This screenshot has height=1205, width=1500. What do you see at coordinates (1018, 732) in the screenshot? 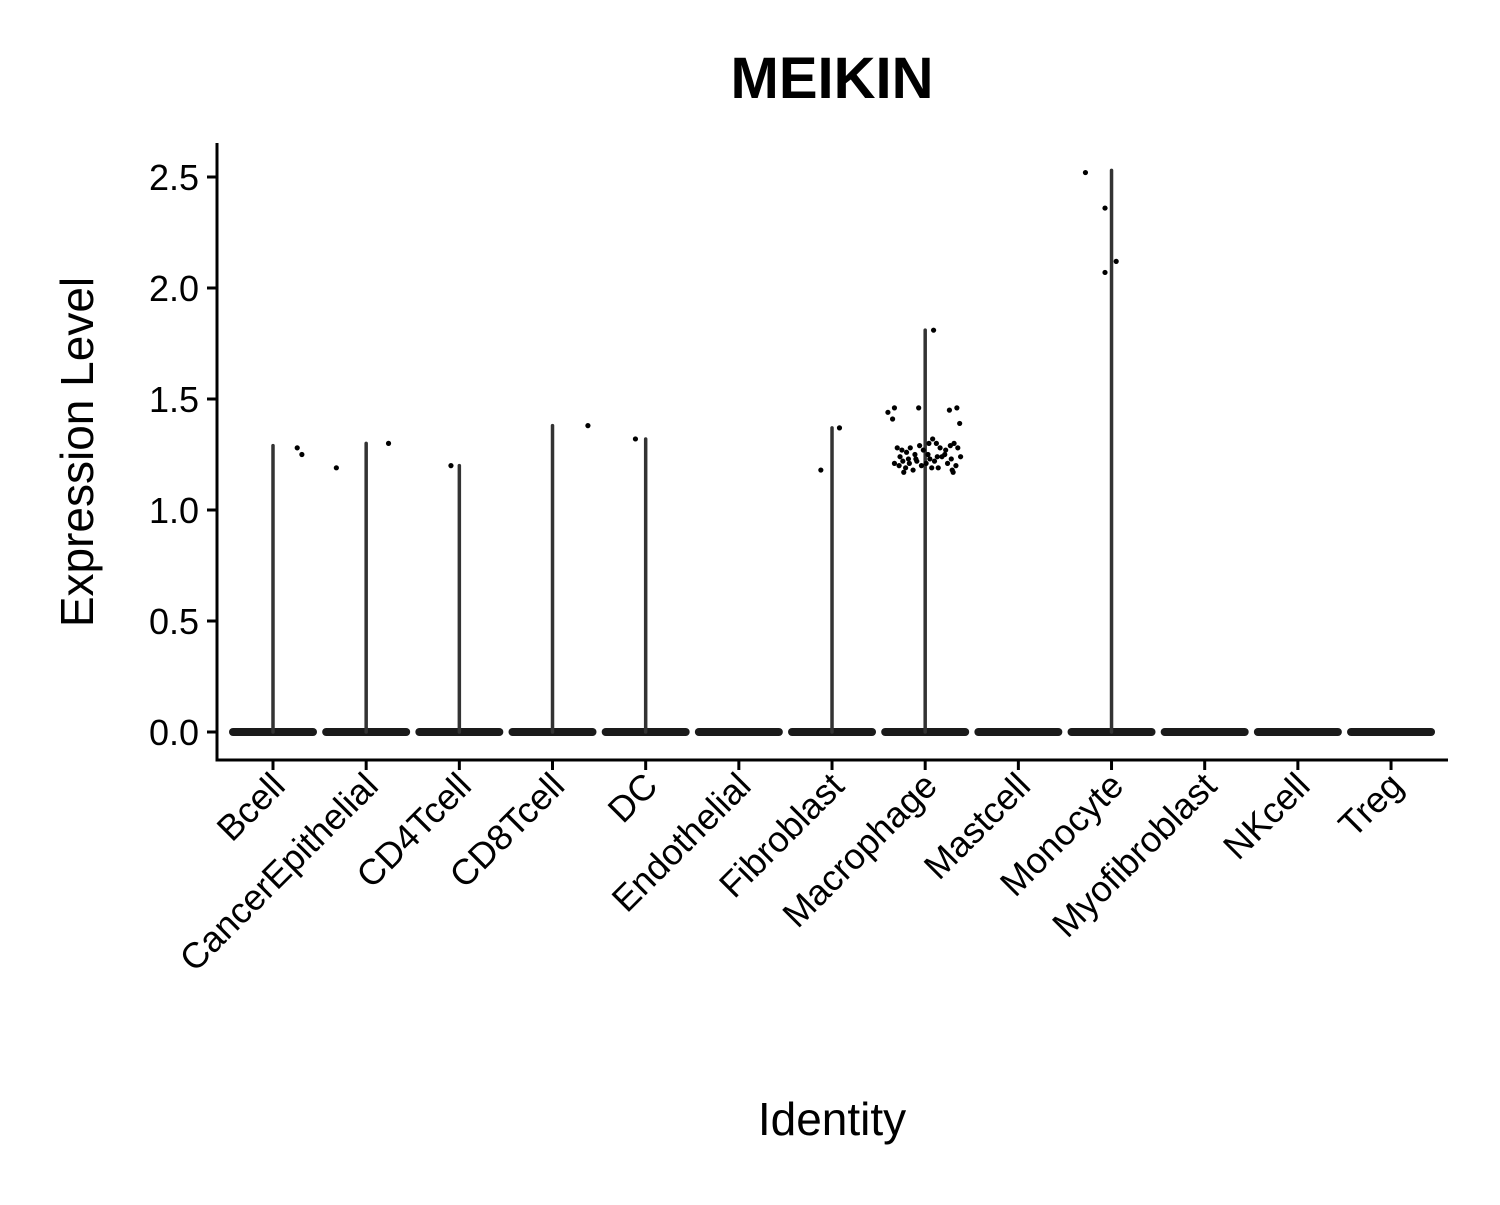
I see `violin-base-mastcell` at bounding box center [1018, 732].